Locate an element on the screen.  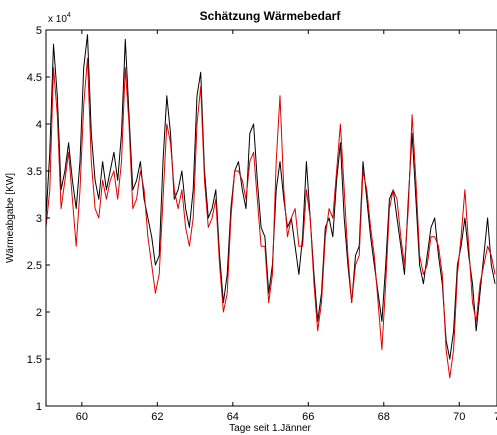
x-tick-label: 62 is located at coordinates (157, 417).